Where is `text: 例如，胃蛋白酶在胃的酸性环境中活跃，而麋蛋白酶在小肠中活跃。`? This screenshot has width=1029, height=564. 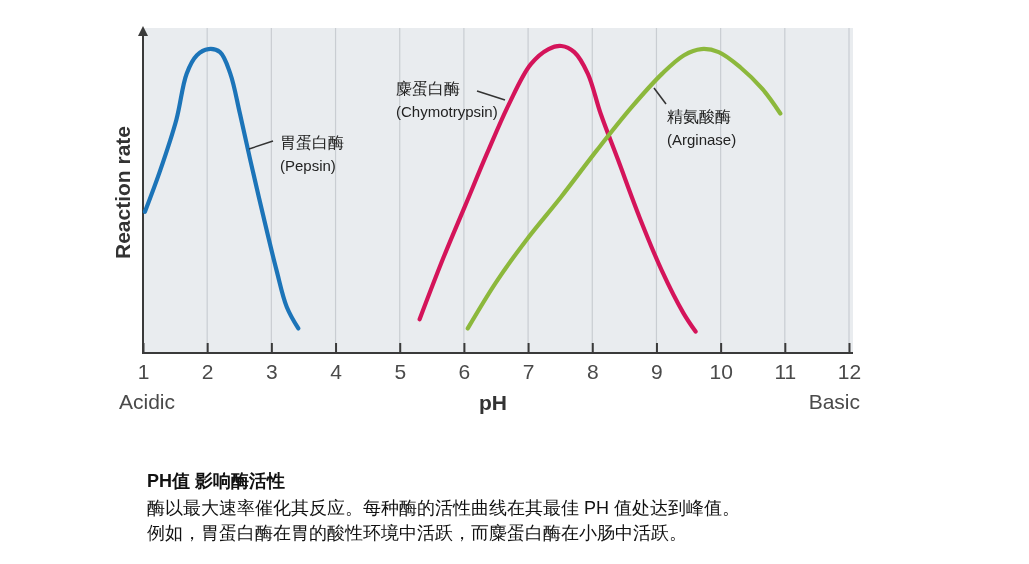
text: 例如，胃蛋白酶在胃的酸性环境中活跃，而麋蛋白酶在小肠中活跃。 is located at coordinates (417, 533).